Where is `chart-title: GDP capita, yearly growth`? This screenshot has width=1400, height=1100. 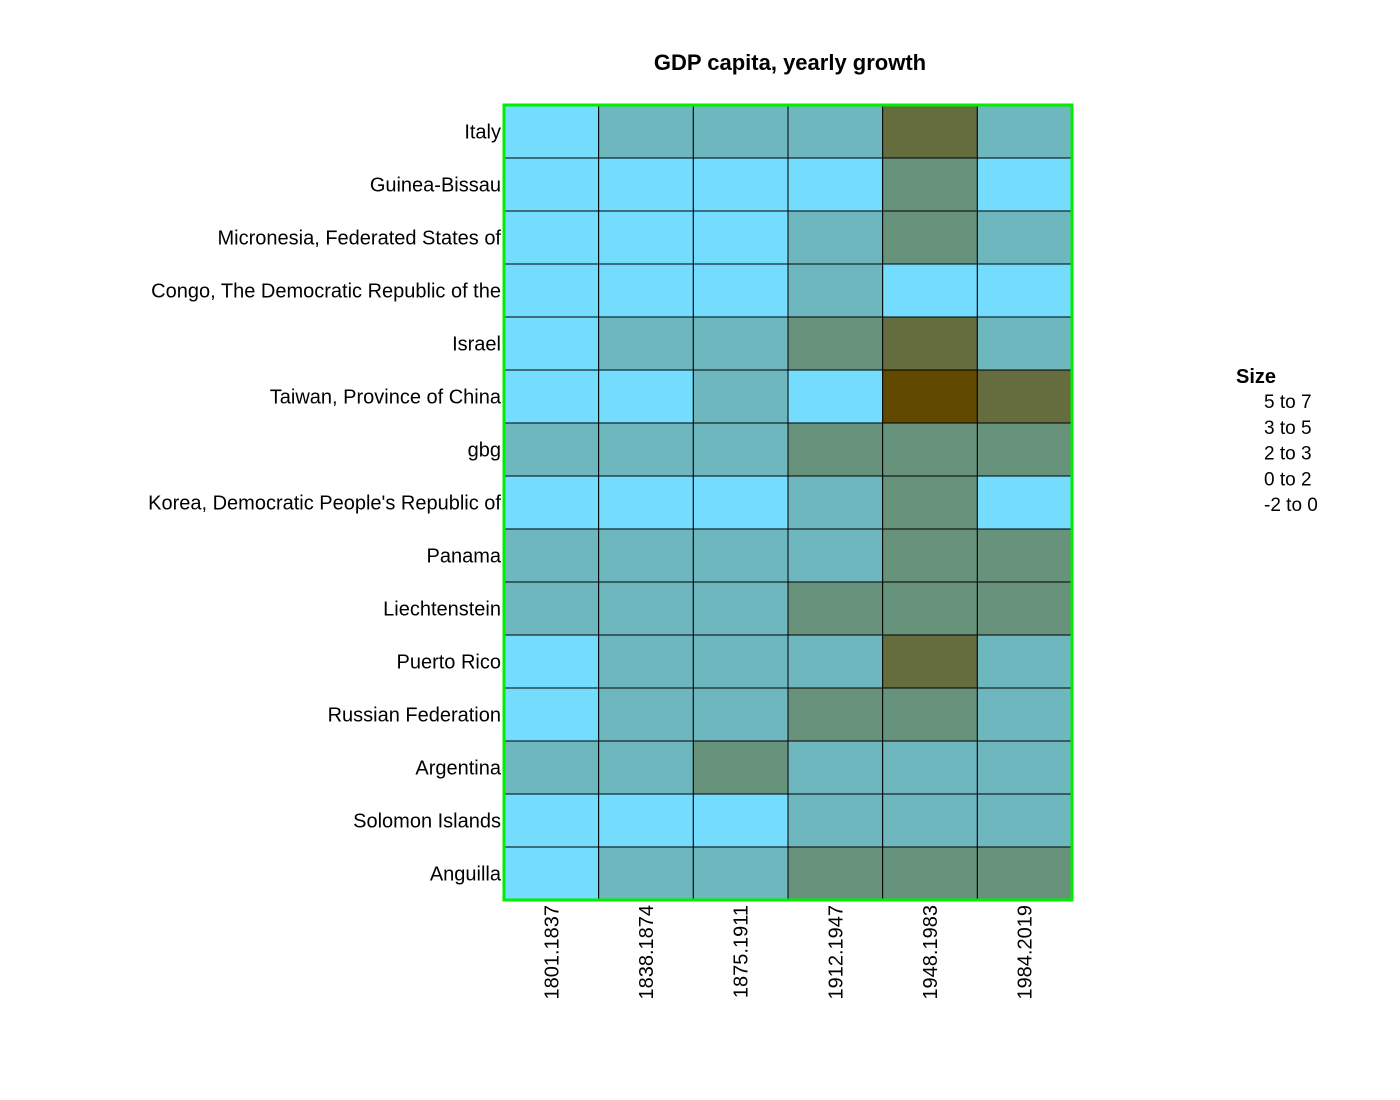
chart-title: GDP capita, yearly growth is located at coordinates (790, 62).